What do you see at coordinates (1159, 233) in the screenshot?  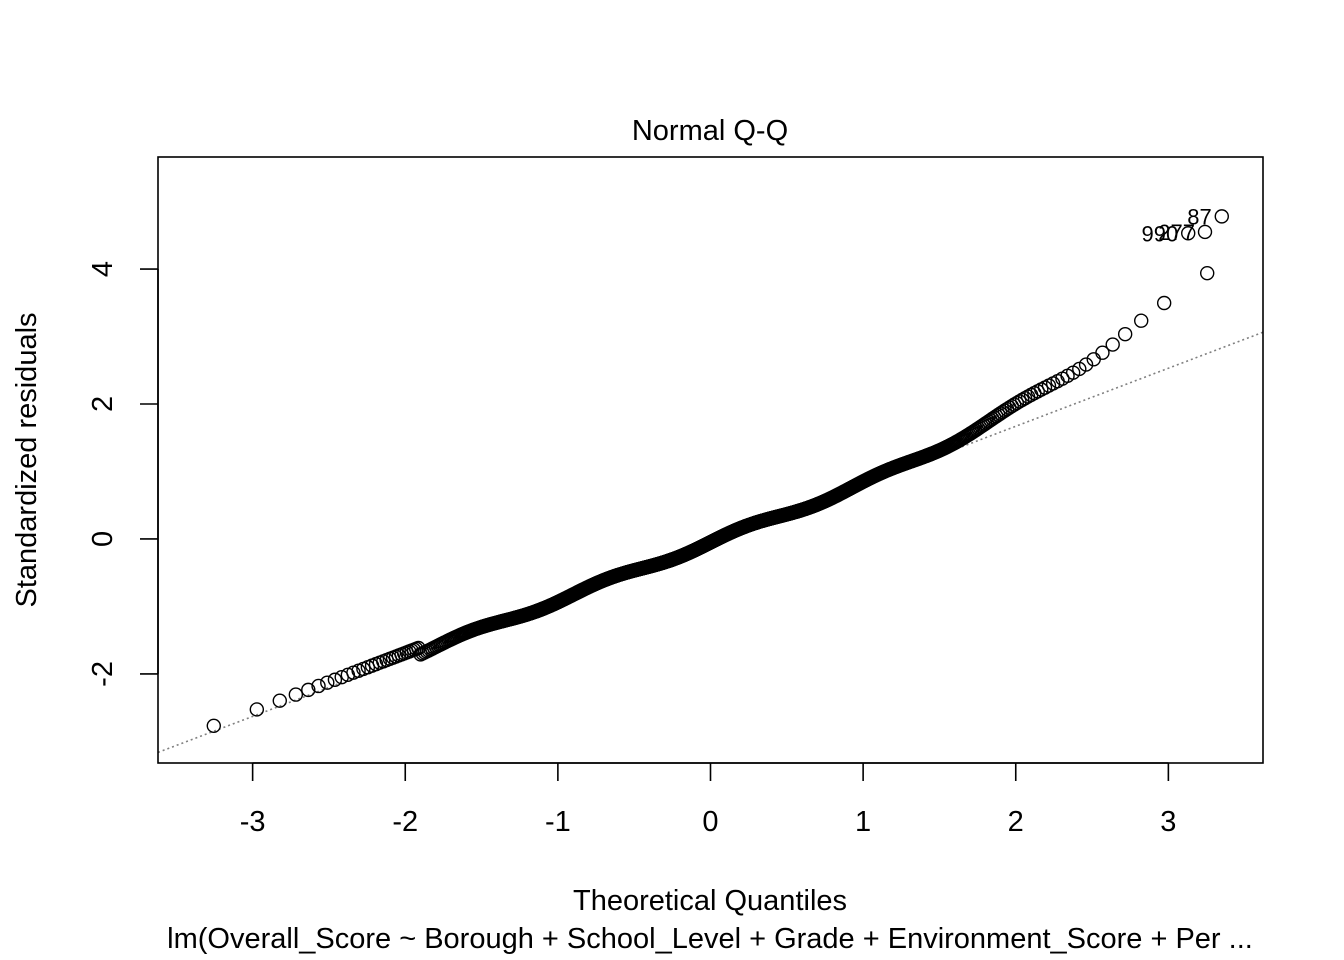 I see `point-label-990: 990` at bounding box center [1159, 233].